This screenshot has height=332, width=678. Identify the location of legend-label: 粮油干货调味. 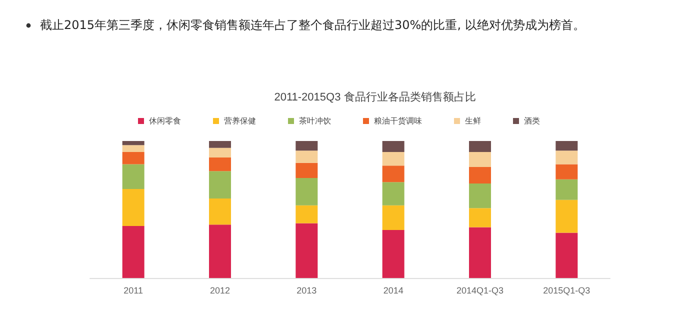
(398, 121).